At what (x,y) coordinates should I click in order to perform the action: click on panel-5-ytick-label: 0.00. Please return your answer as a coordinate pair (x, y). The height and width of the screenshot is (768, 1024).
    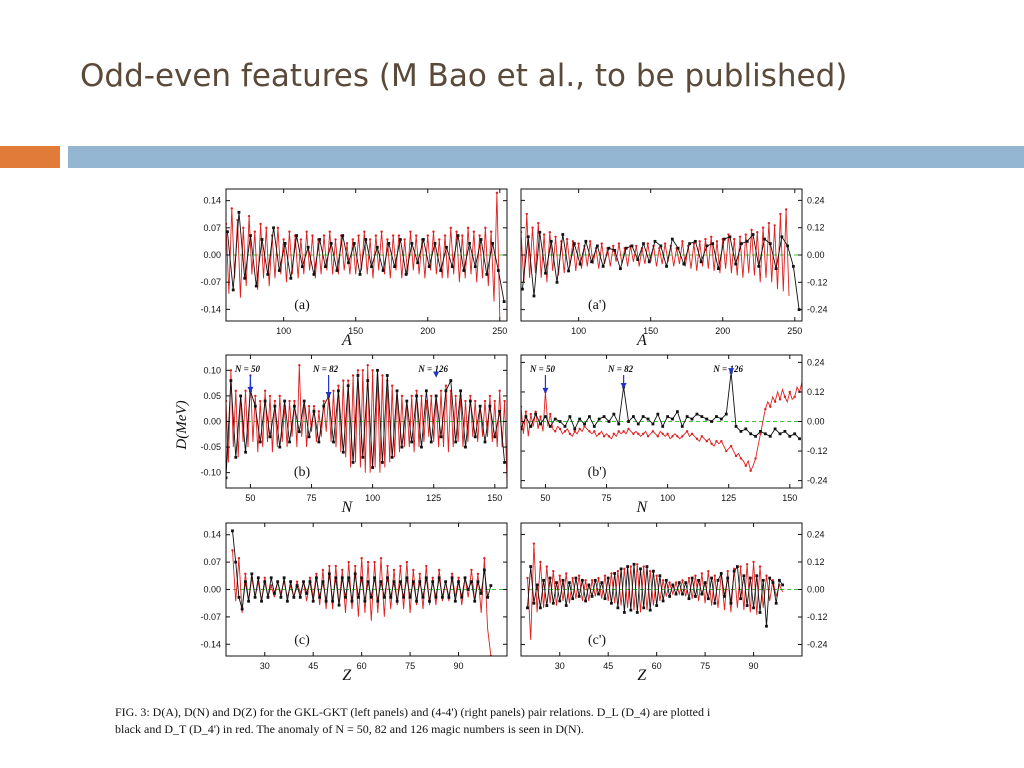
    Looking at the image, I should click on (816, 590).